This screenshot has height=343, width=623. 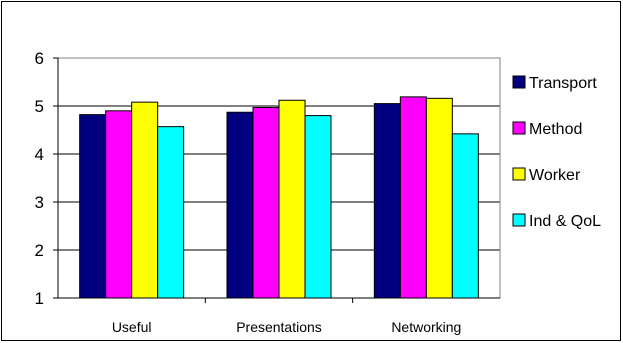 What do you see at coordinates (46, 178) in the screenshot?
I see `y-axis-ticks: 1 2 3 4 5 6` at bounding box center [46, 178].